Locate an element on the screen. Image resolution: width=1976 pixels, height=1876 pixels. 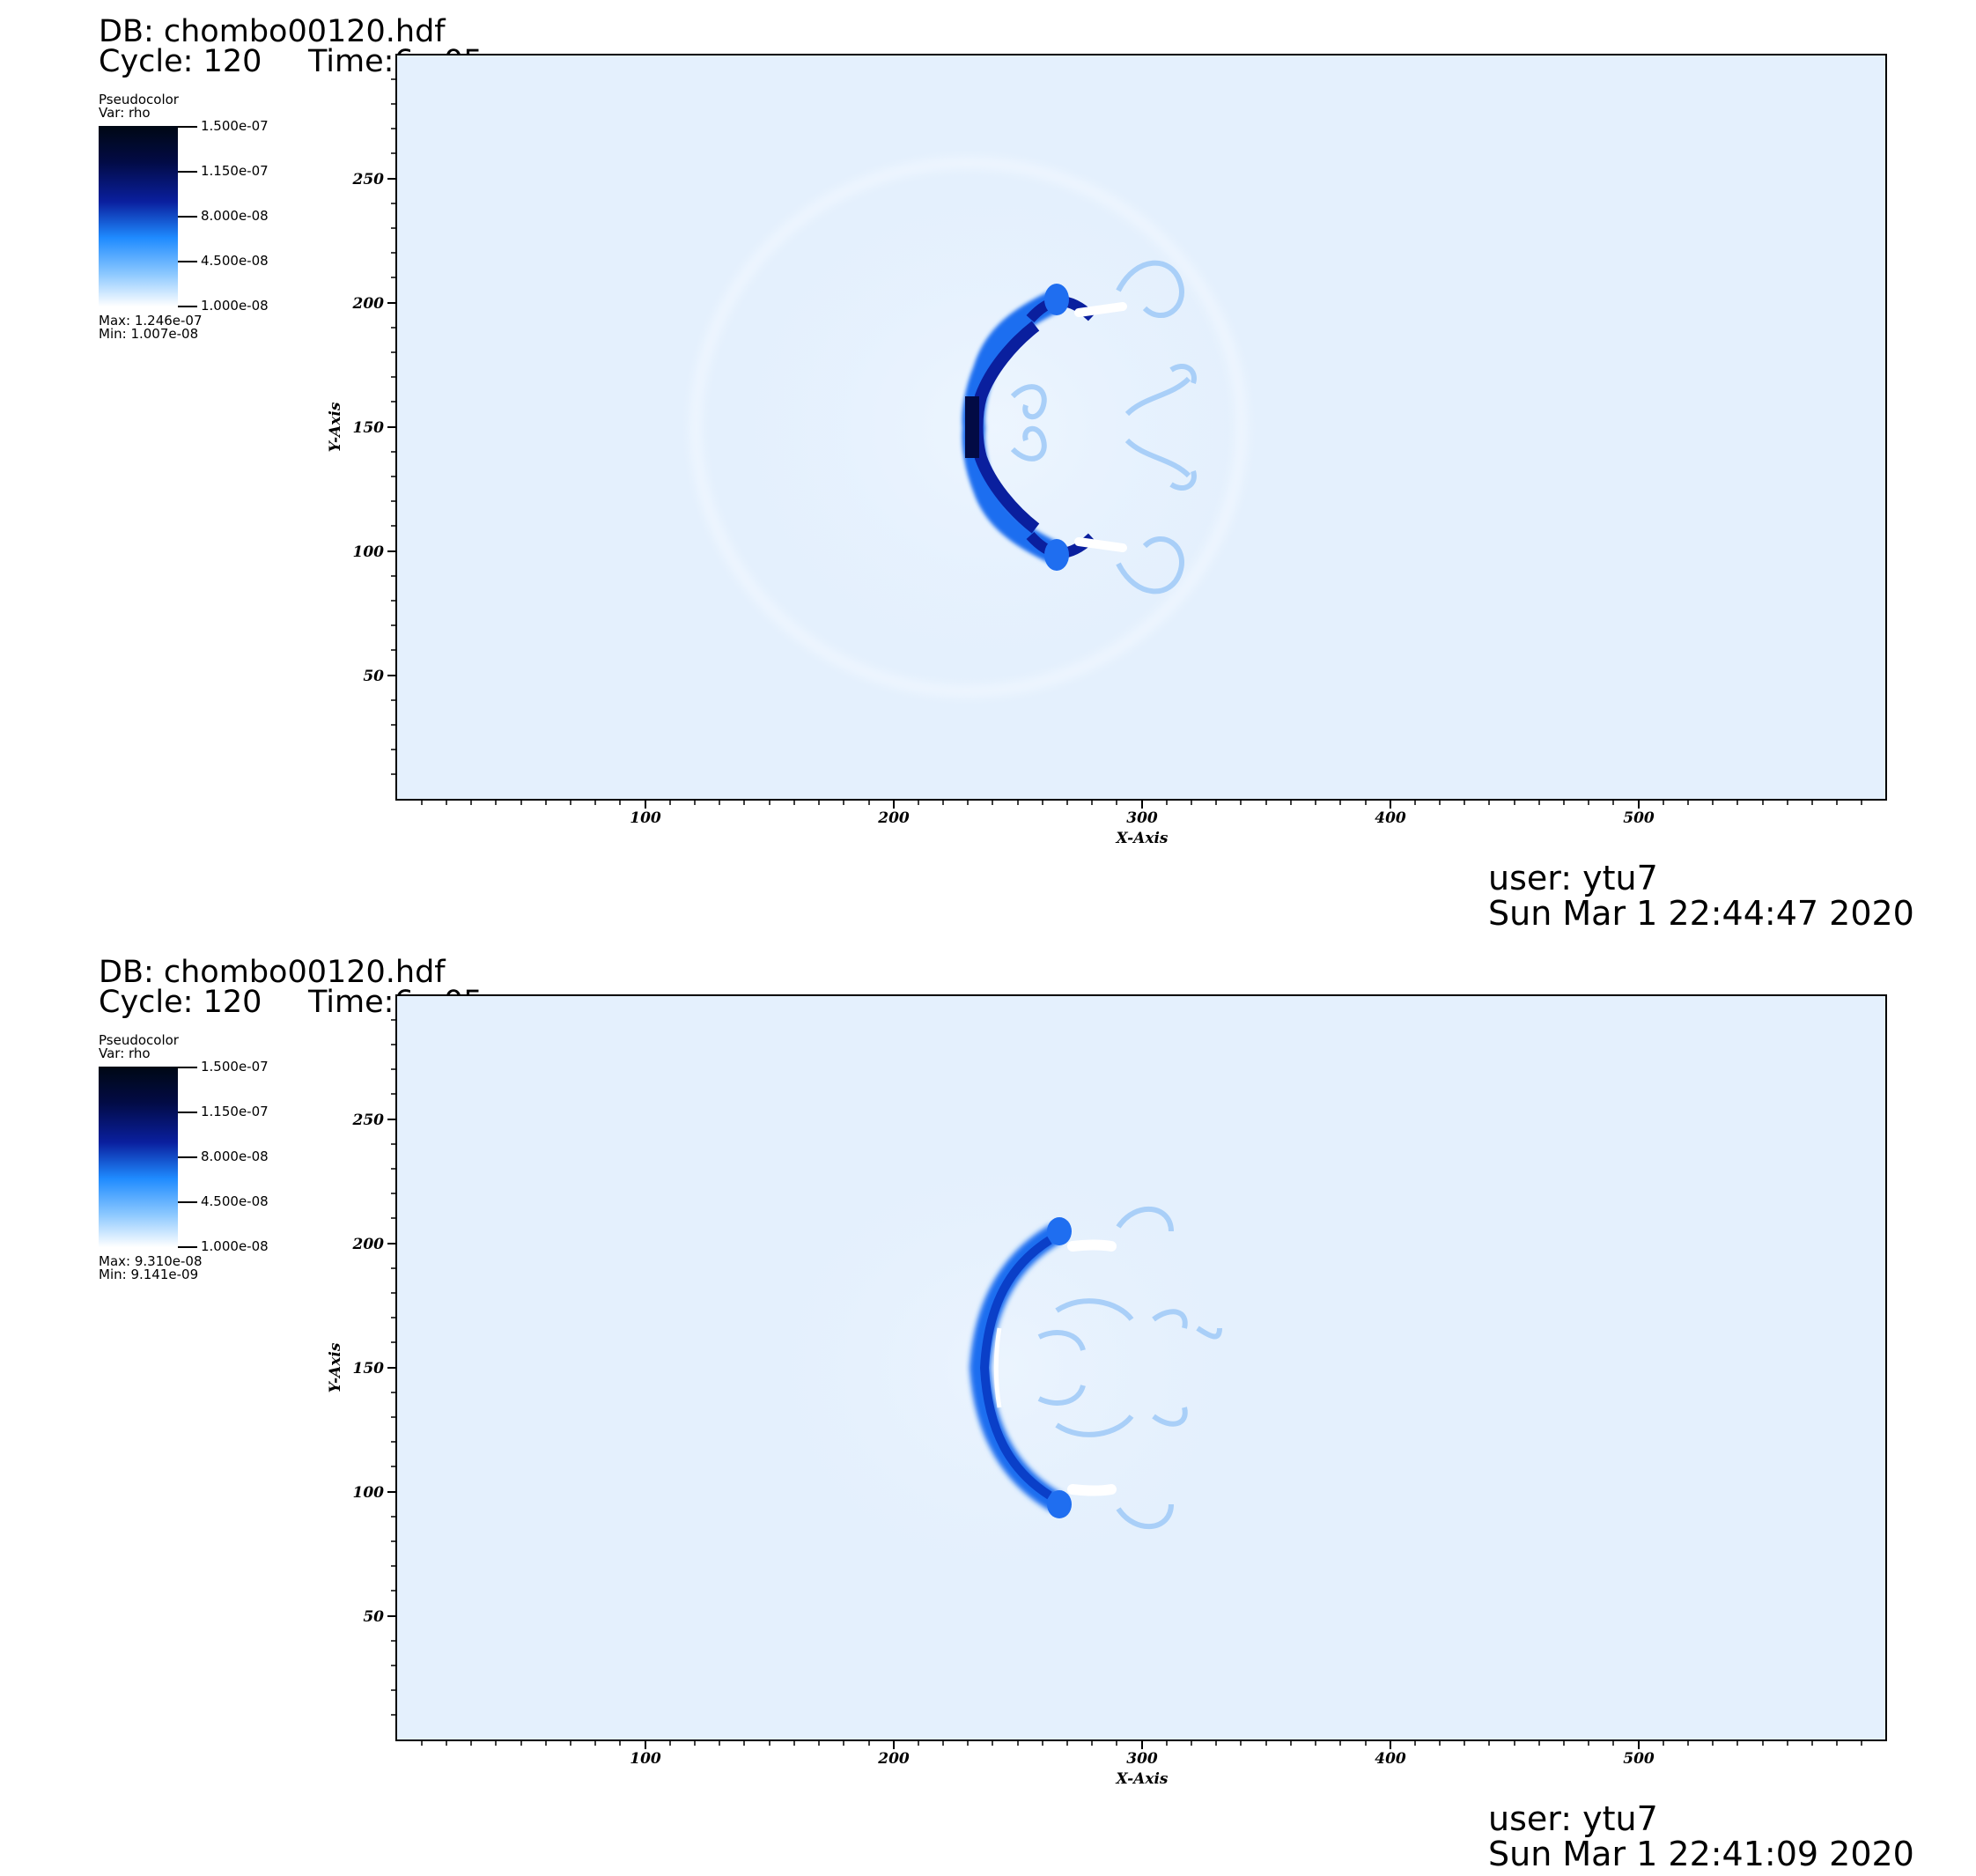
legend-minmax: Max: 1.246e-07 Min: 1.007e-08 is located at coordinates (151, 327).